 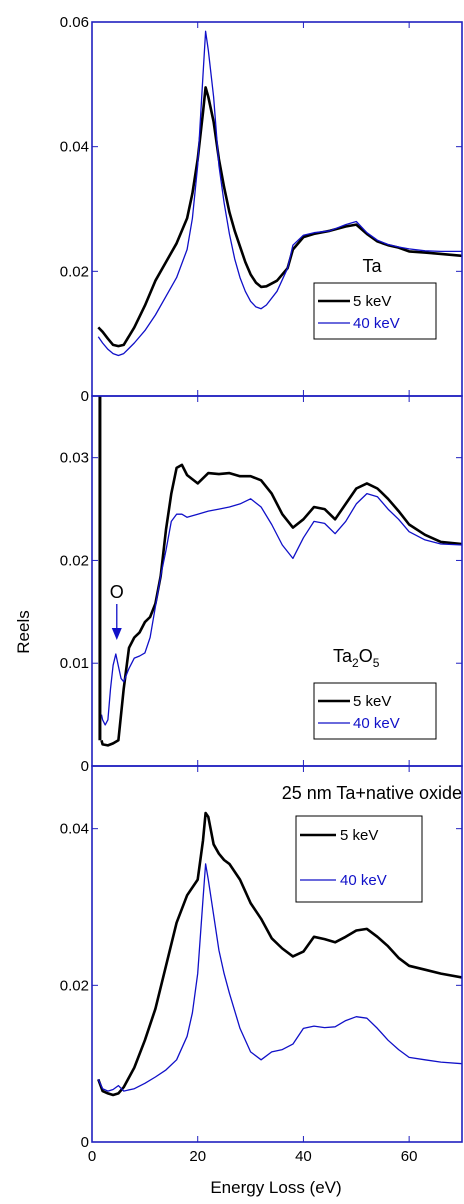 I want to click on y-axis-label: Reels, so click(x=23, y=631).